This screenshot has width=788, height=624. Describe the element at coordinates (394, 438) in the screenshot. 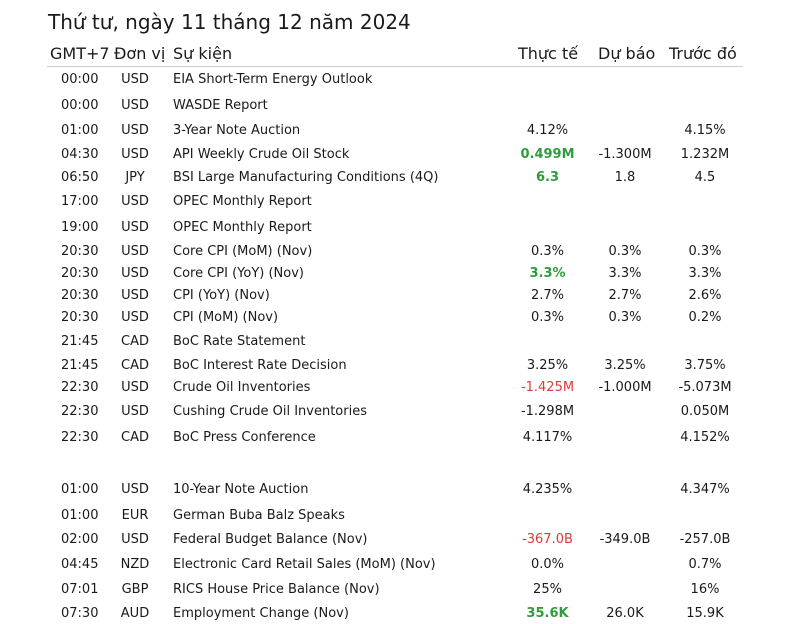

I see `table-row: 22:30 CAD BoC Press Conference 4.117% 4.152%` at that location.